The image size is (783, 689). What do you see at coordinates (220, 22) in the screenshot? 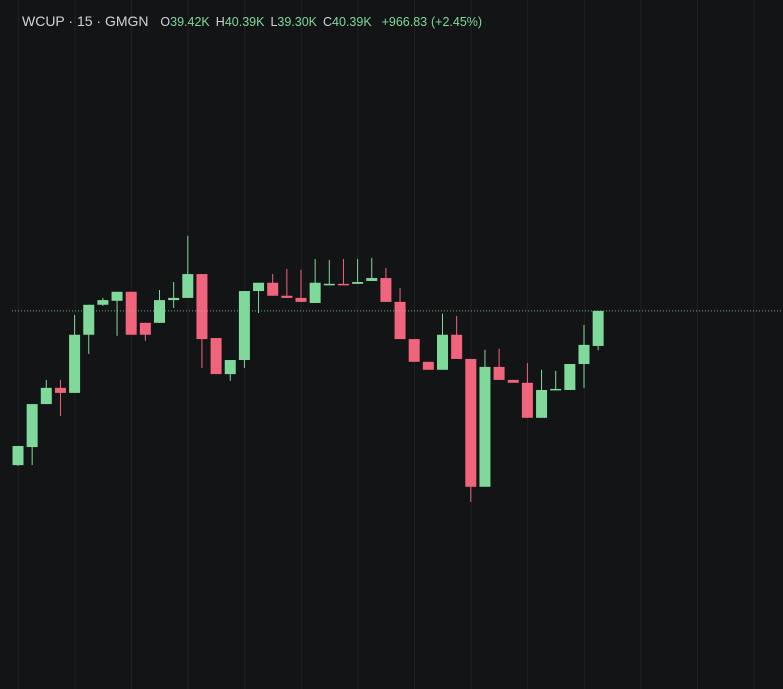
I see `legend-key: H` at bounding box center [220, 22].